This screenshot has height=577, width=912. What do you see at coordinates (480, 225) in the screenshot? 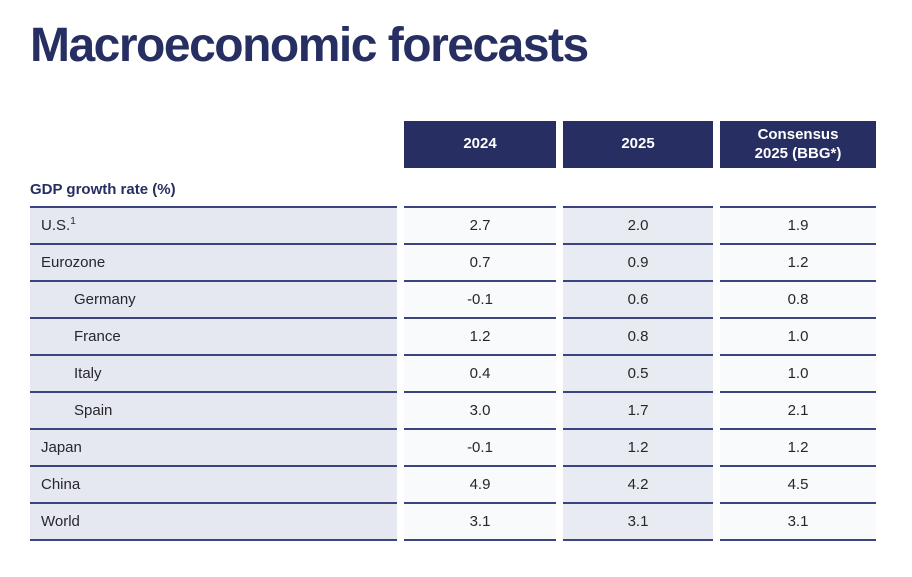
I see `value-cell: 2.7` at bounding box center [480, 225].